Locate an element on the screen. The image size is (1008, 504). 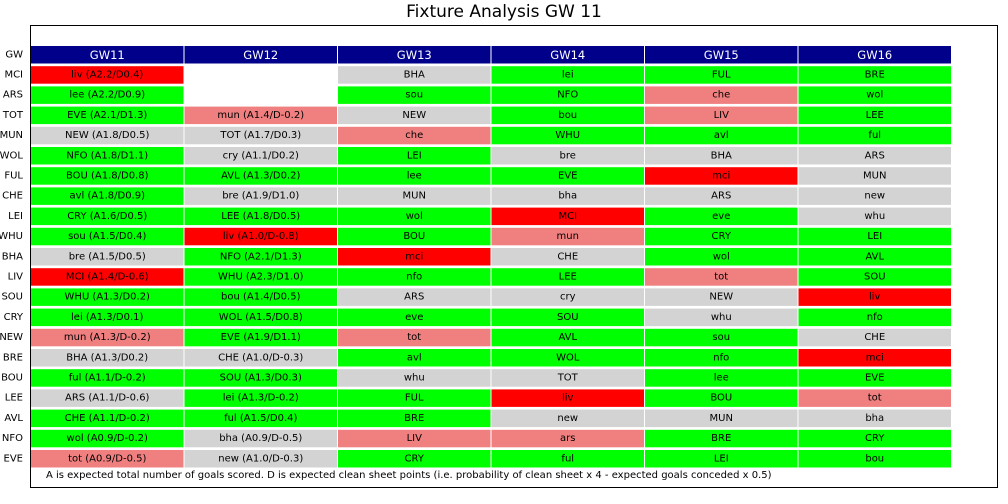
fixture-label: mun is located at coordinates (568, 236).